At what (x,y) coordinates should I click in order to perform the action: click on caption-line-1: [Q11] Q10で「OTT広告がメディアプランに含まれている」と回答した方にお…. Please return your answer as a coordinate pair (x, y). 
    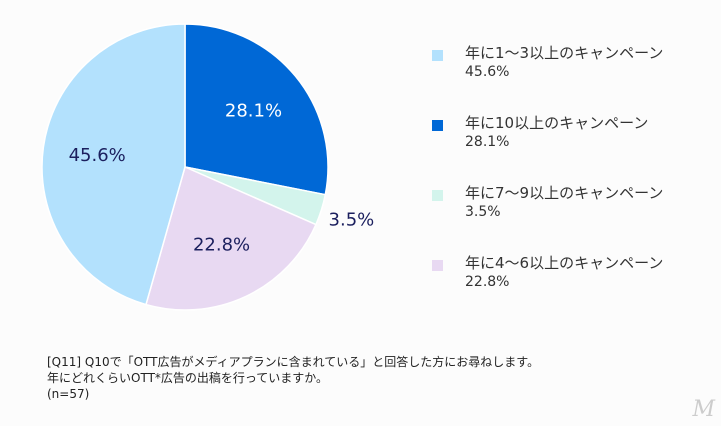
    Looking at the image, I should click on (293, 362).